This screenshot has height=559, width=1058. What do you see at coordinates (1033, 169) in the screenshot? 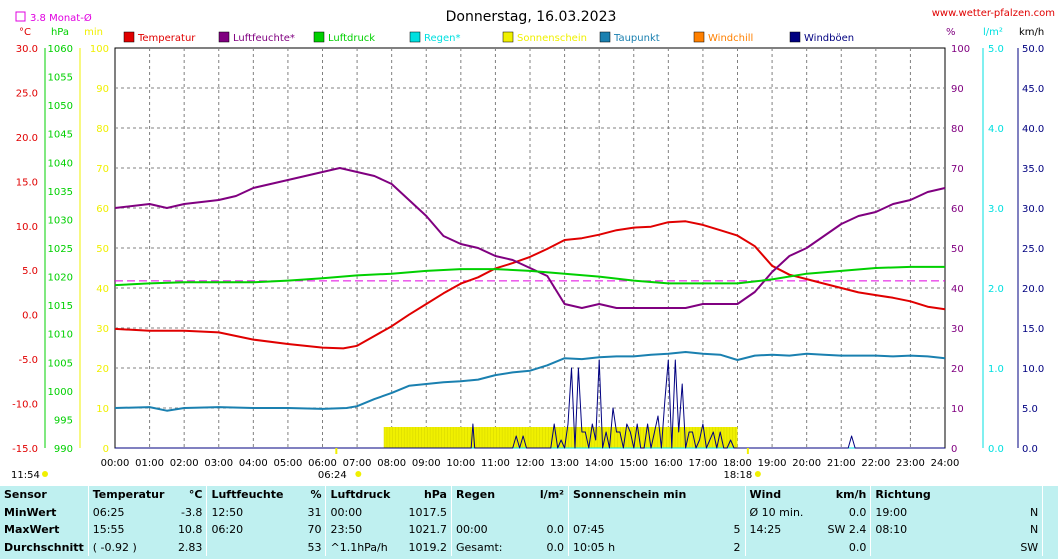
I see `wind-tick-label: 35.0` at bounding box center [1033, 169].